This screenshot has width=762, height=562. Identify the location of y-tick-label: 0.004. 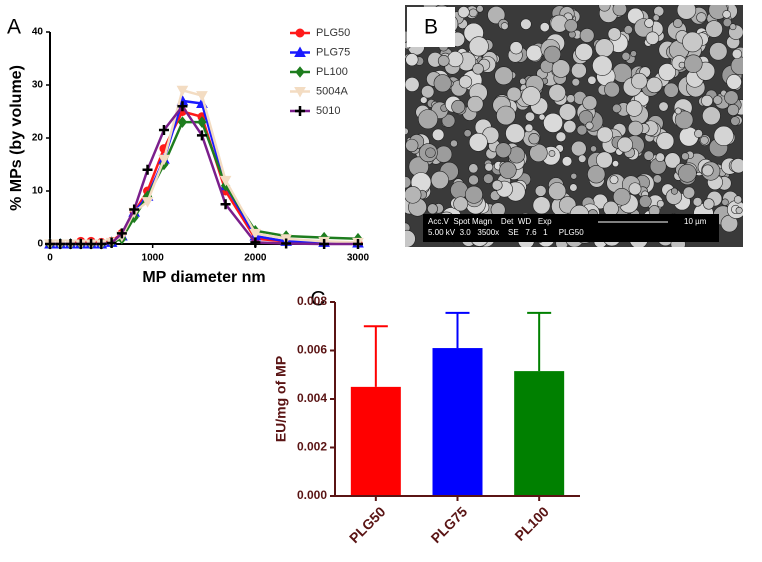
(312, 398).